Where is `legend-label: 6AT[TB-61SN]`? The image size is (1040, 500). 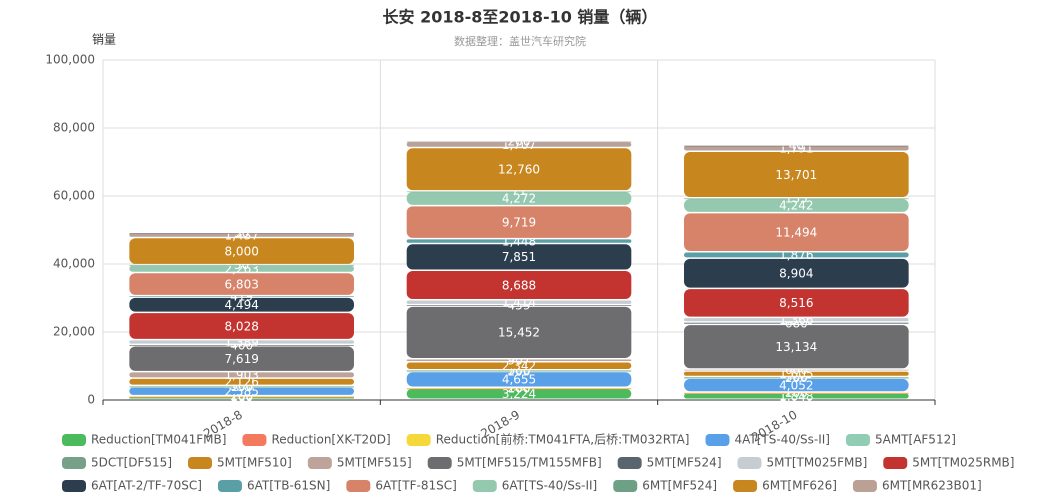
legend-label: 6AT[TB-61SN] is located at coordinates (288, 486).